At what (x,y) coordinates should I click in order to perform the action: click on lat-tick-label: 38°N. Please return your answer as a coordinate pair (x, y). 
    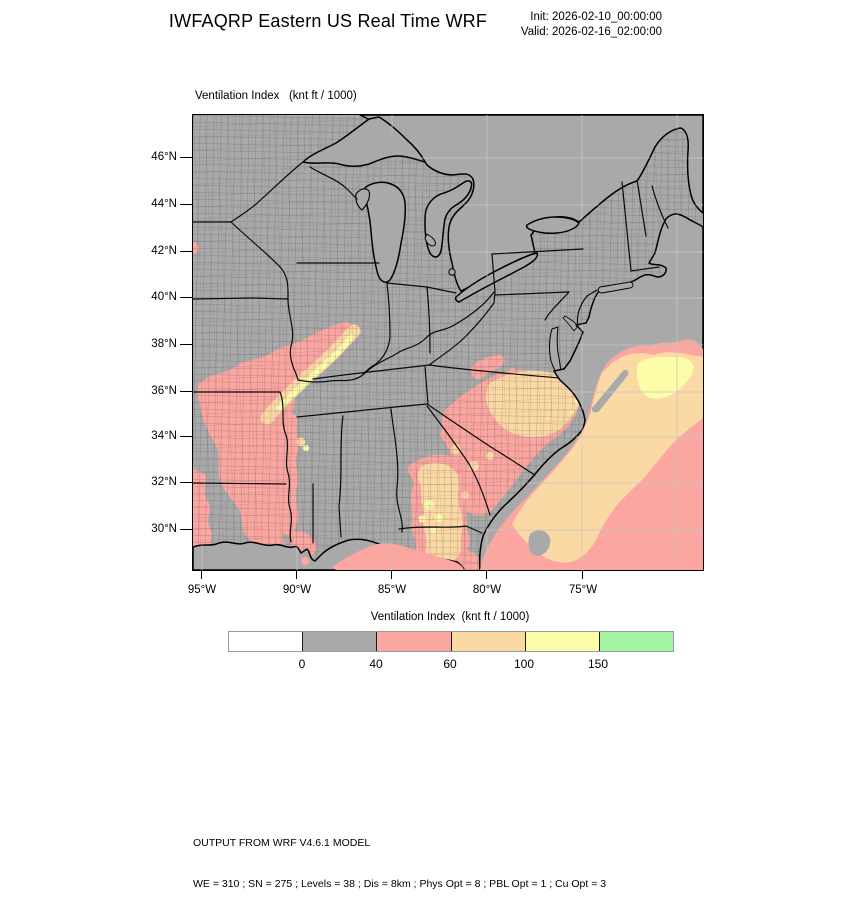
    Looking at the image, I should click on (164, 344).